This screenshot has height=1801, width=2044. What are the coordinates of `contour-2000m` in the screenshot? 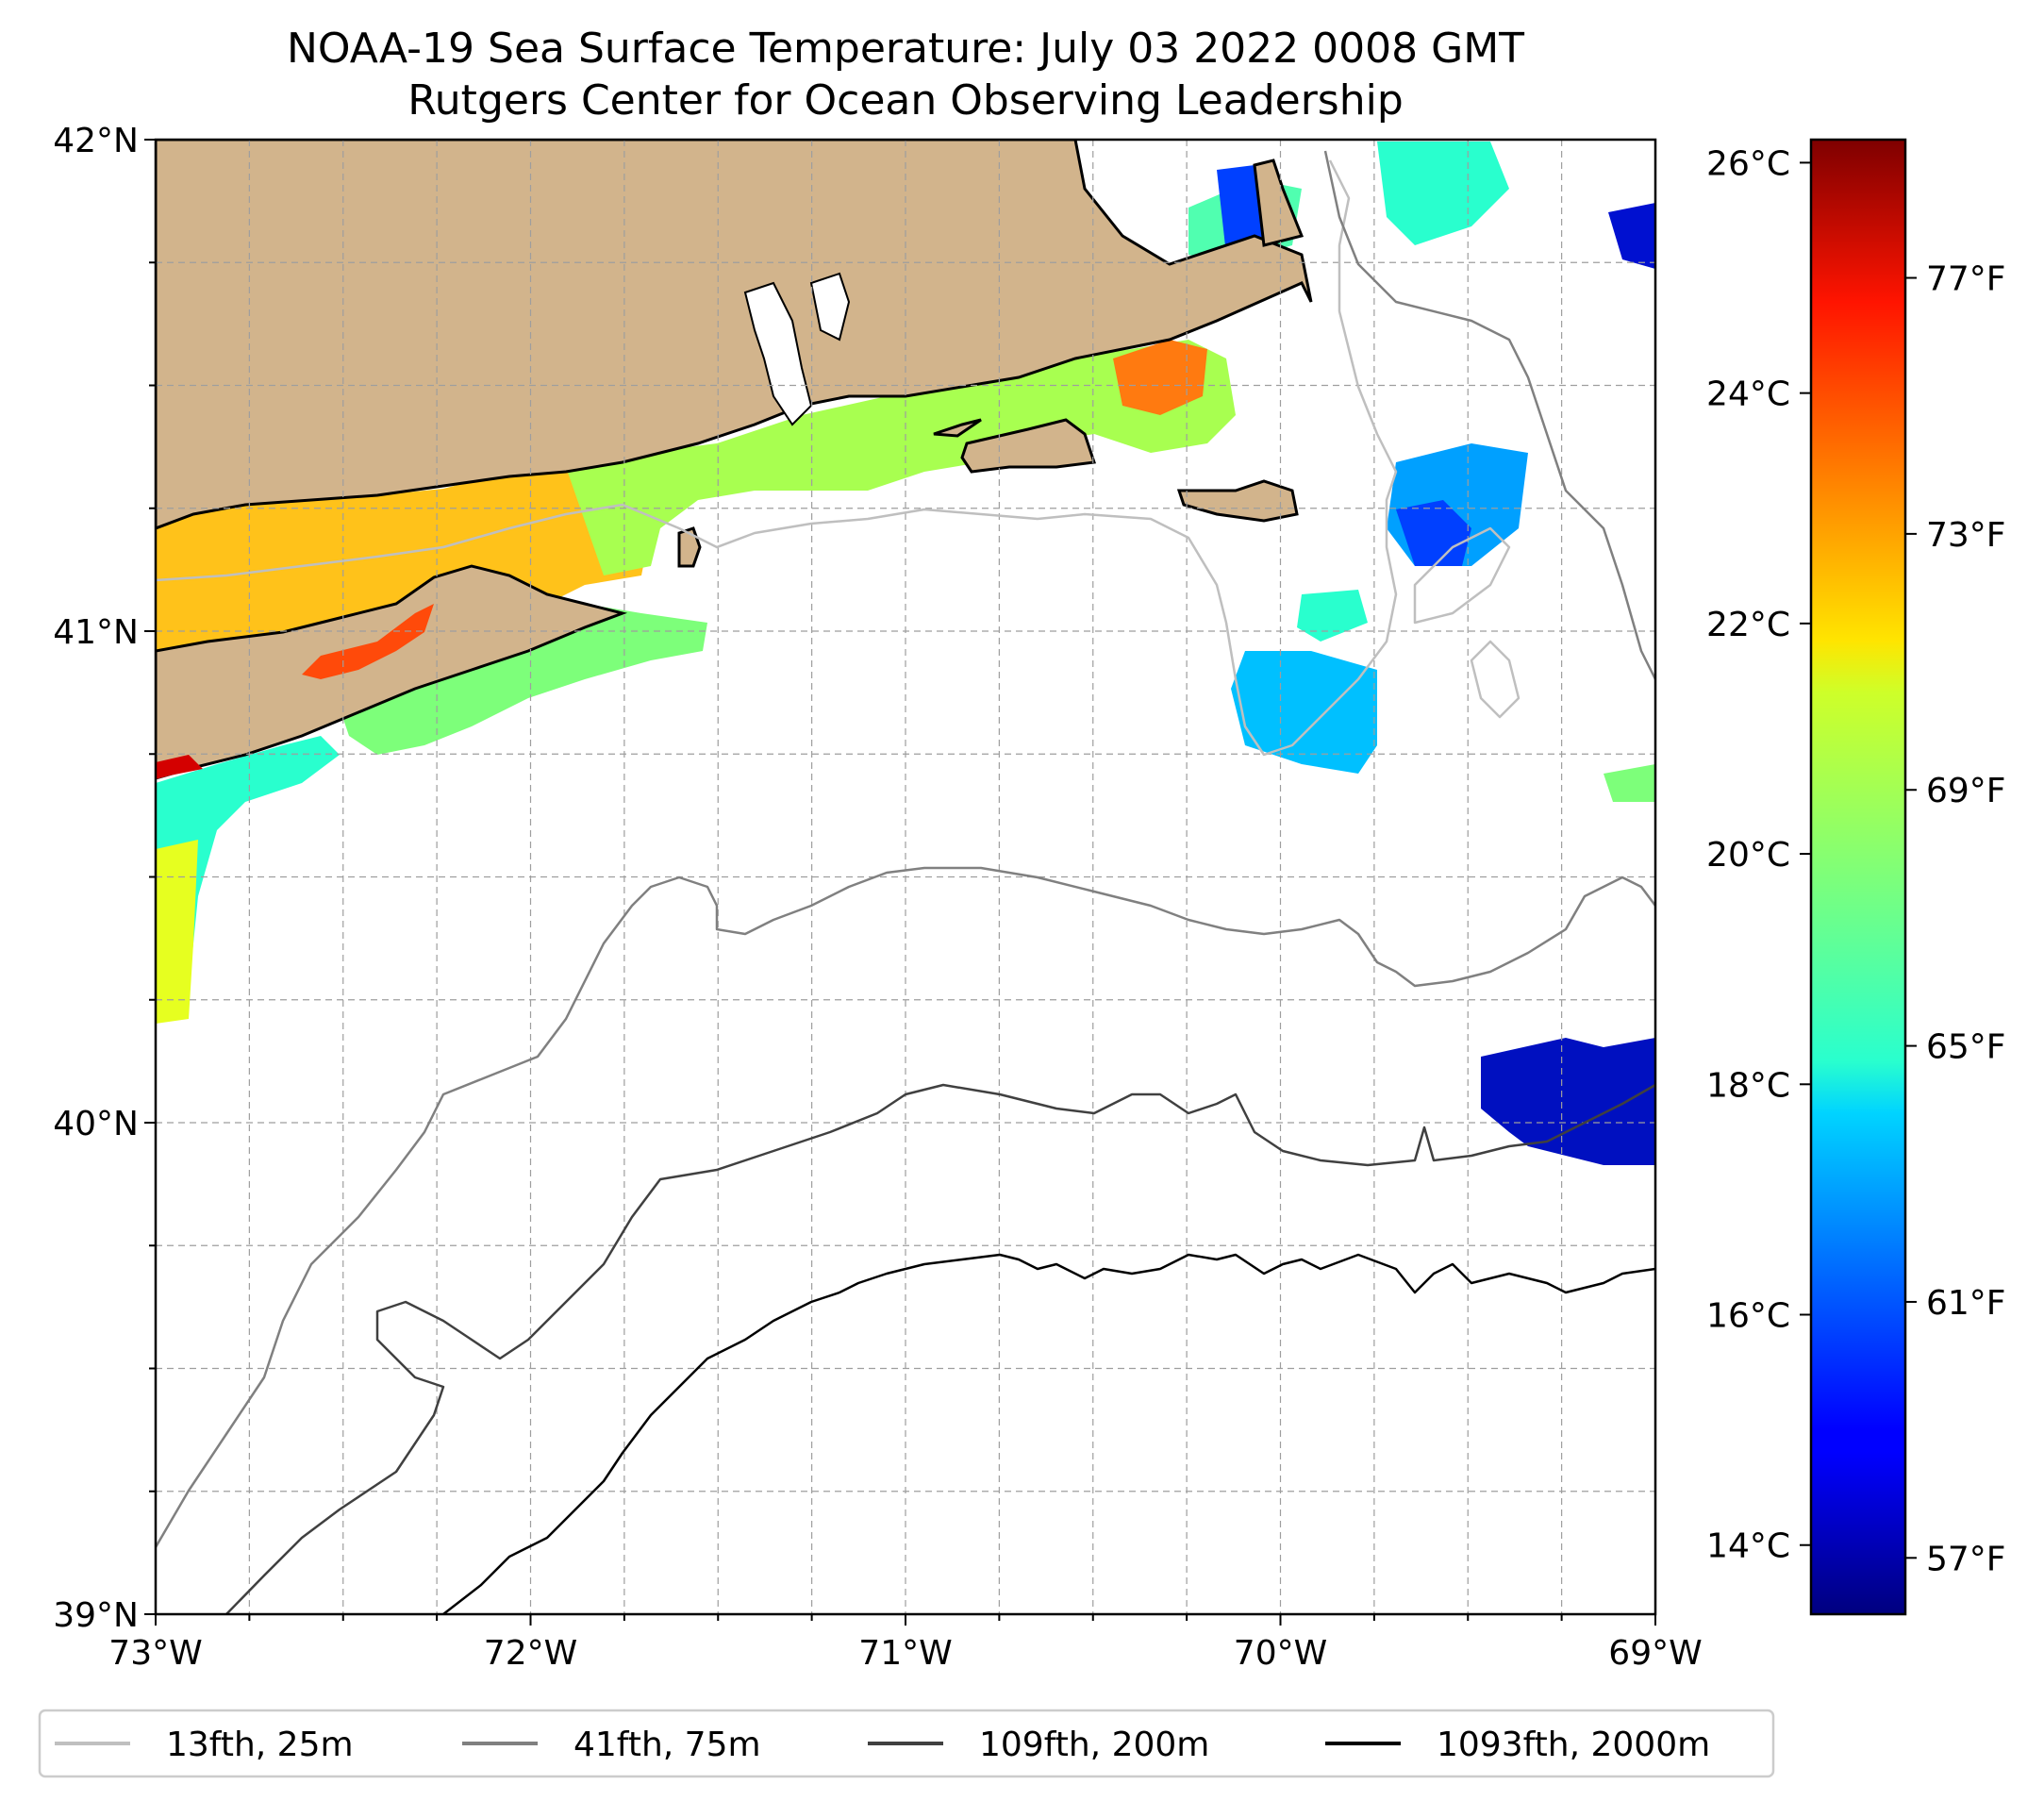 It's located at (1048, 1433).